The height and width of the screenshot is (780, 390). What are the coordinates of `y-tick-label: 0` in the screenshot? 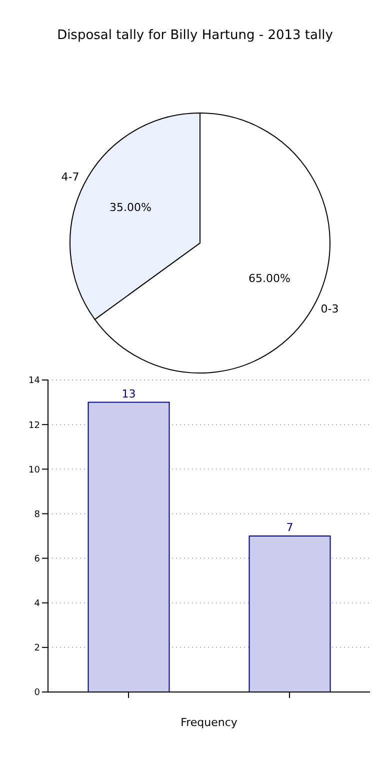 It's located at (37, 693).